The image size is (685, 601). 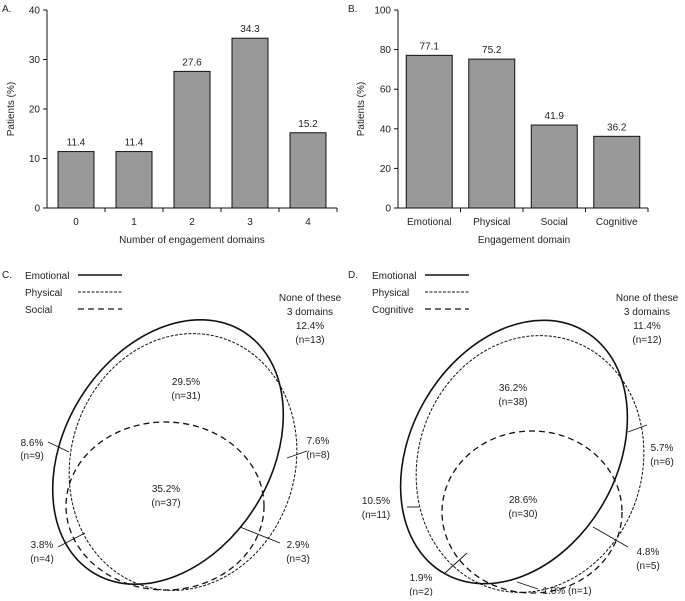 I want to click on x-tick-label: 3, so click(x=250, y=222).